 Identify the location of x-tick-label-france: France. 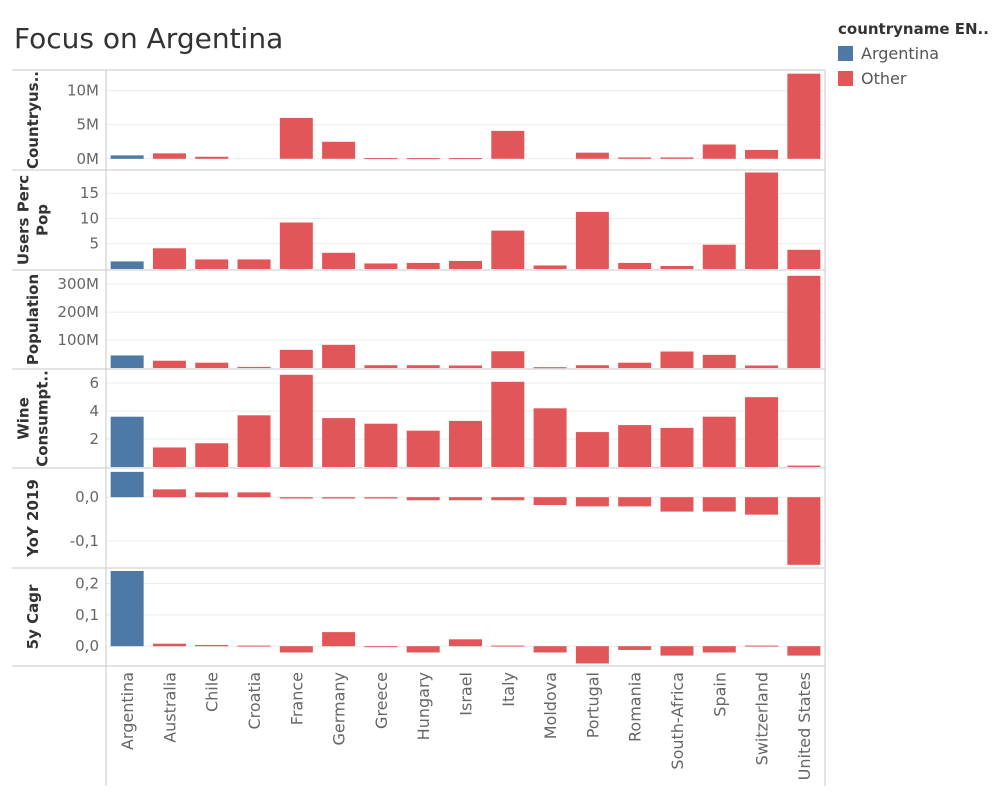
(296, 698).